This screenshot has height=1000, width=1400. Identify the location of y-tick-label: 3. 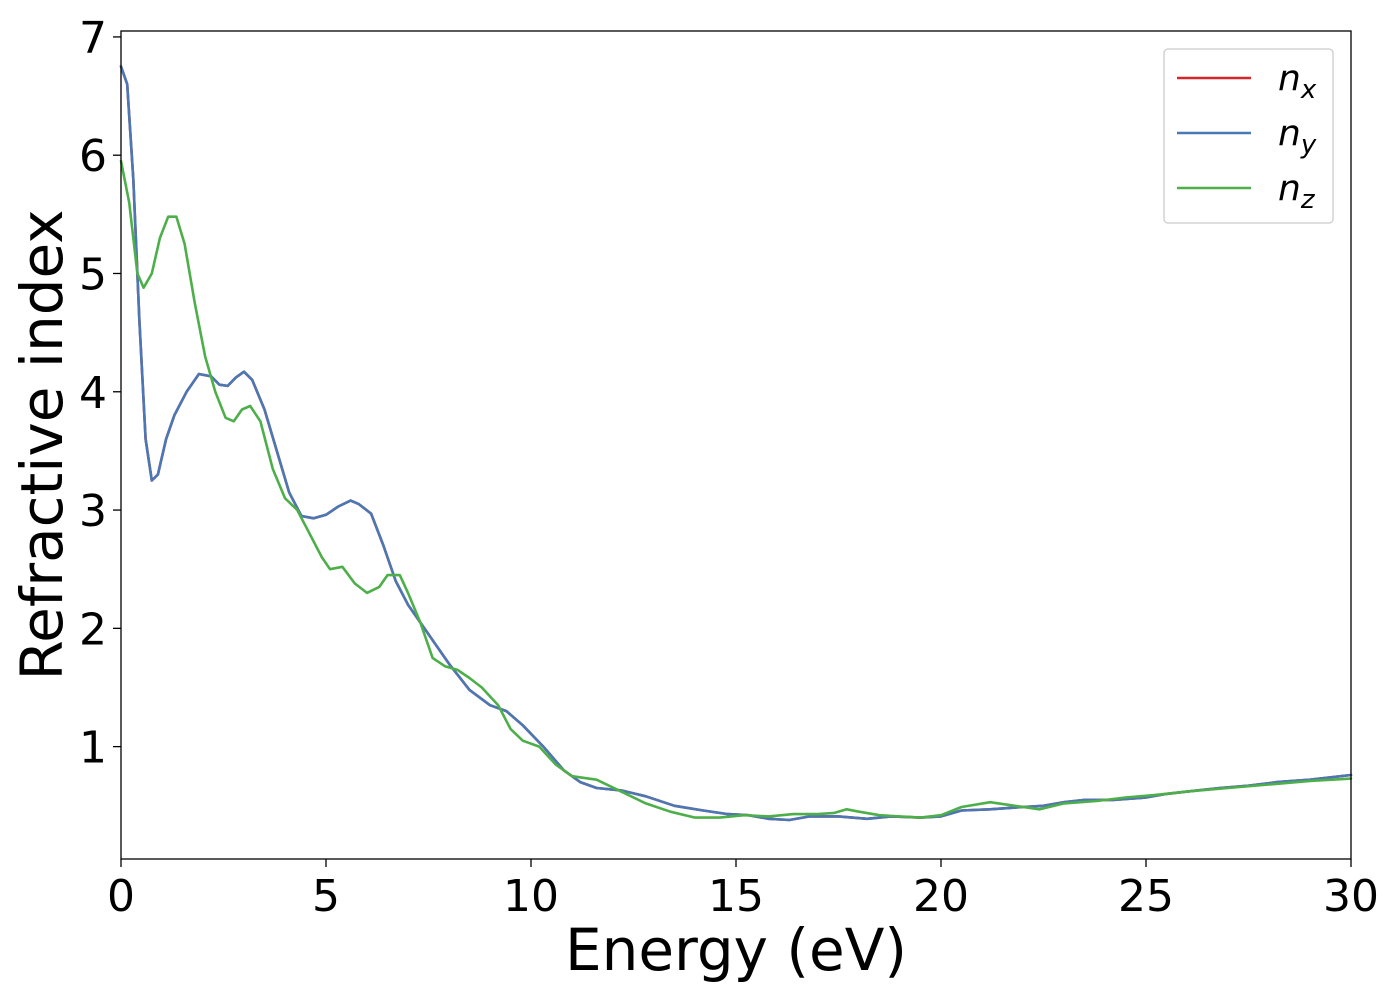
(93, 511).